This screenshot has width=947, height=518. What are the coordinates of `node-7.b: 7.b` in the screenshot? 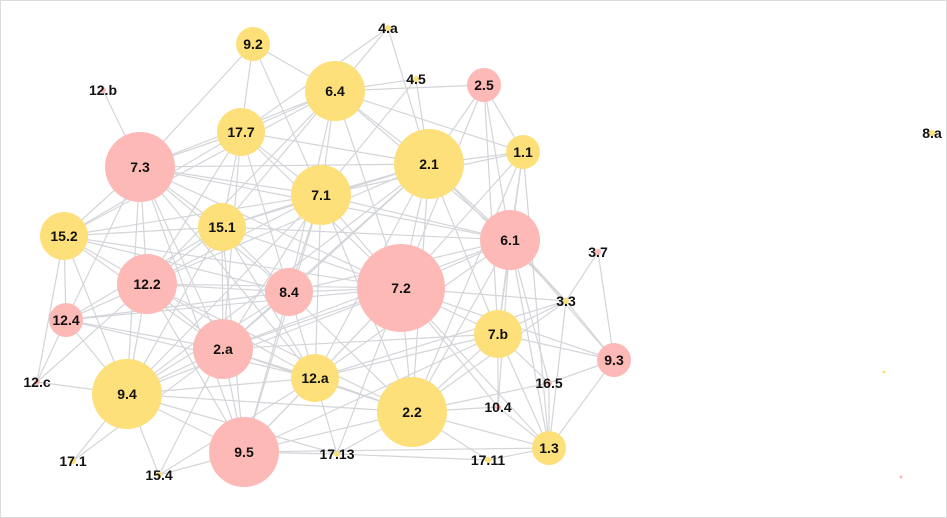 It's located at (498, 334).